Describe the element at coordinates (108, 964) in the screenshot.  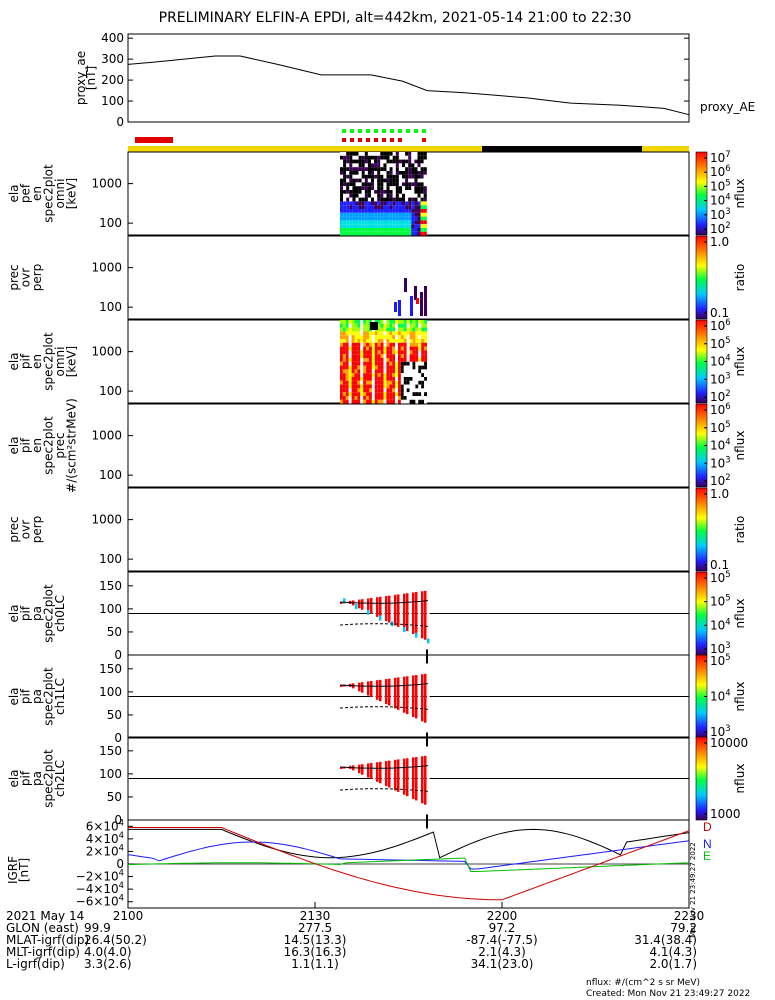
I see `axis-row-value: 3.3(2.6)` at that location.